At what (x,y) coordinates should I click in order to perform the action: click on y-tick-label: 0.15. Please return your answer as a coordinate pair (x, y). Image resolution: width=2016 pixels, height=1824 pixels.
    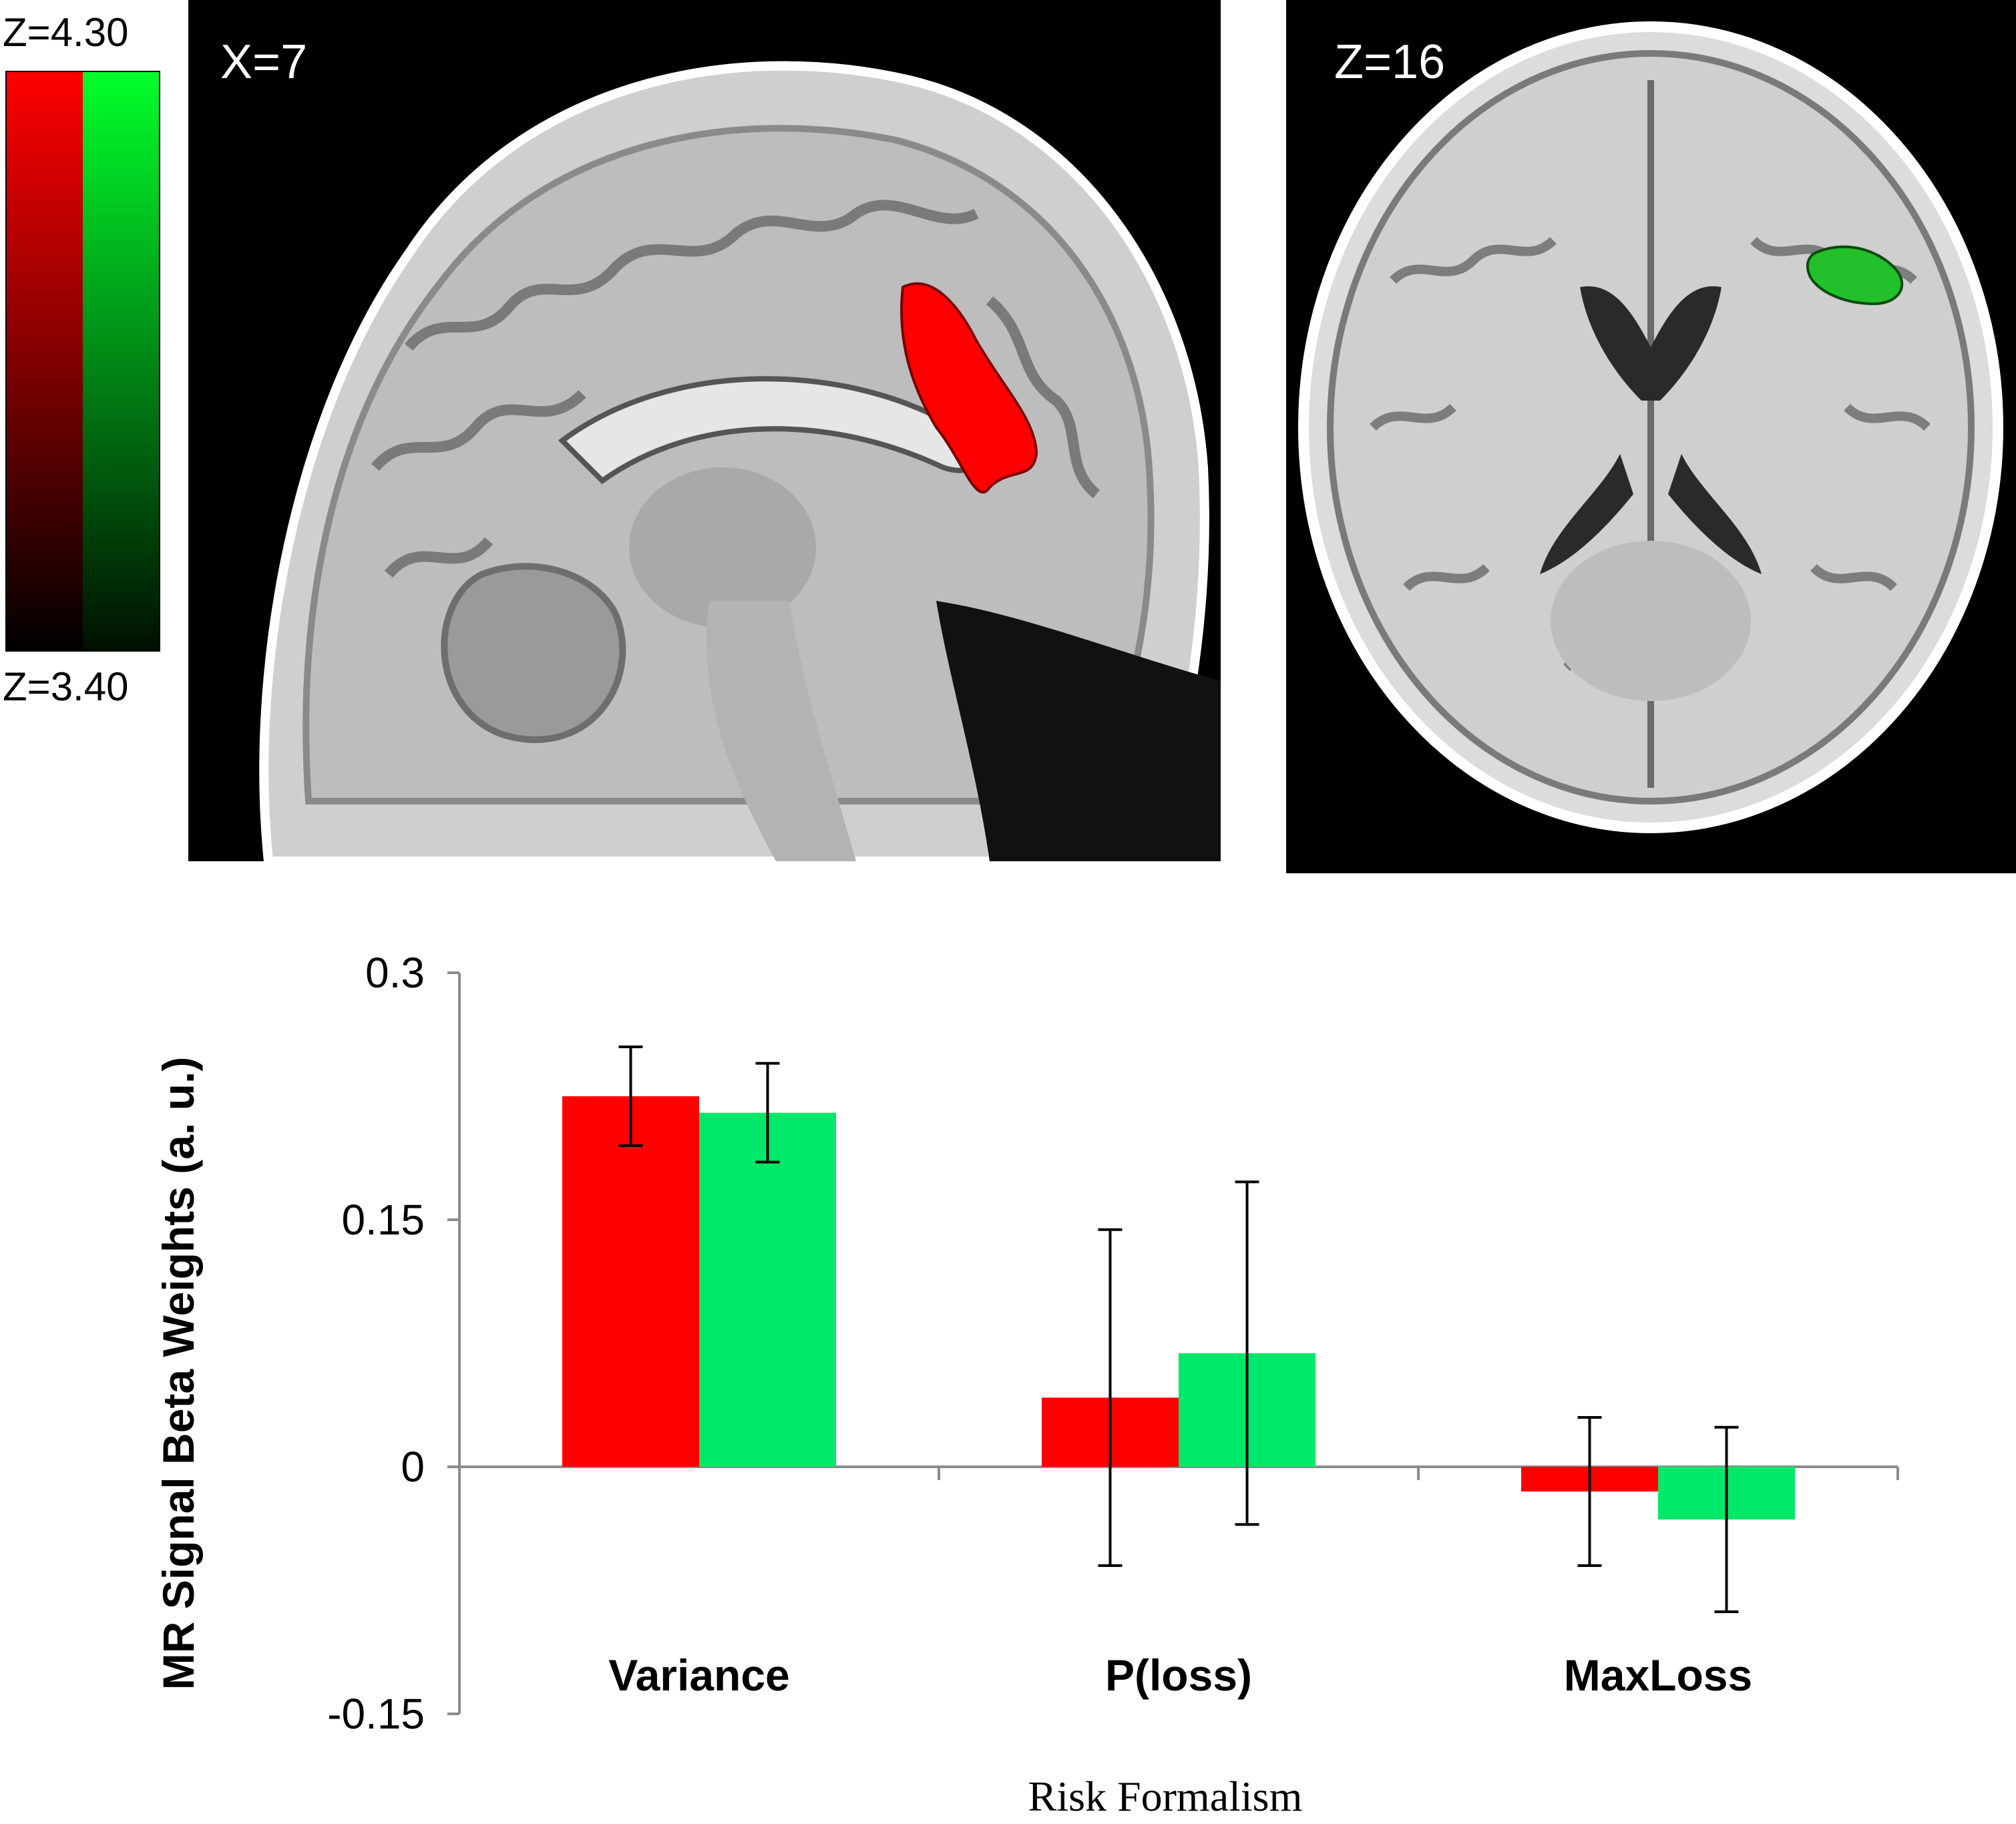
    Looking at the image, I should click on (383, 1220).